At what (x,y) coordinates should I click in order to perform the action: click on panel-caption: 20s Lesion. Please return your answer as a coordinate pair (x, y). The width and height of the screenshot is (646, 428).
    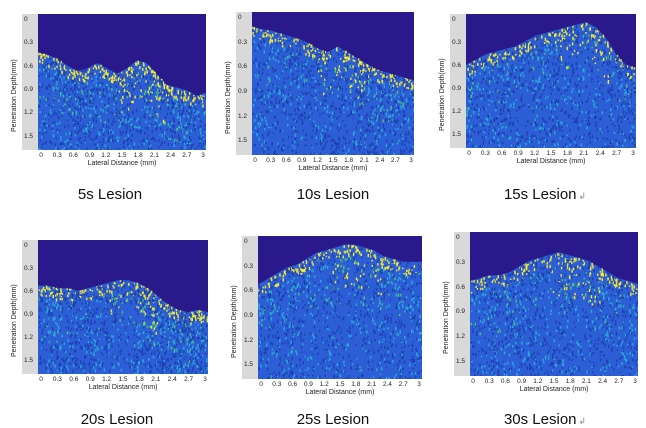
    Looking at the image, I should click on (117, 419).